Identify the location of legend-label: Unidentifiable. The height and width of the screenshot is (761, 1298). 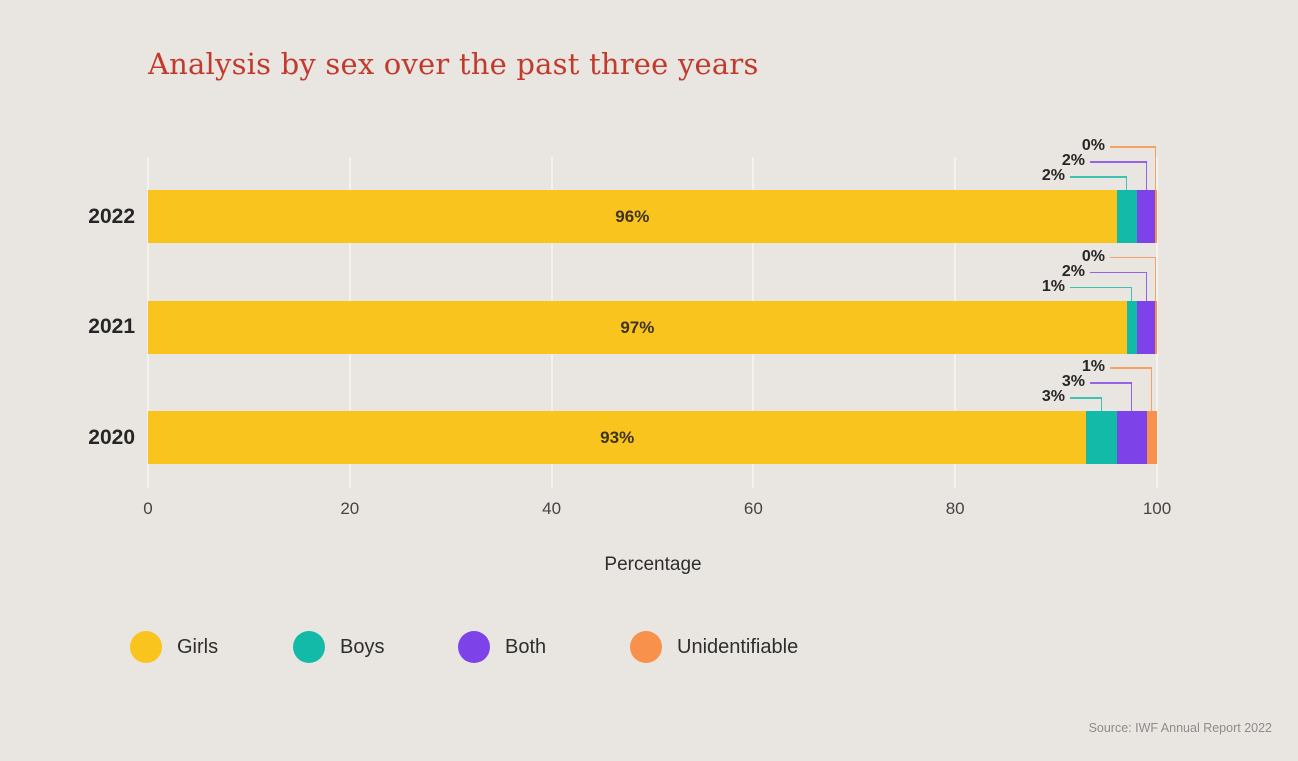
(738, 647).